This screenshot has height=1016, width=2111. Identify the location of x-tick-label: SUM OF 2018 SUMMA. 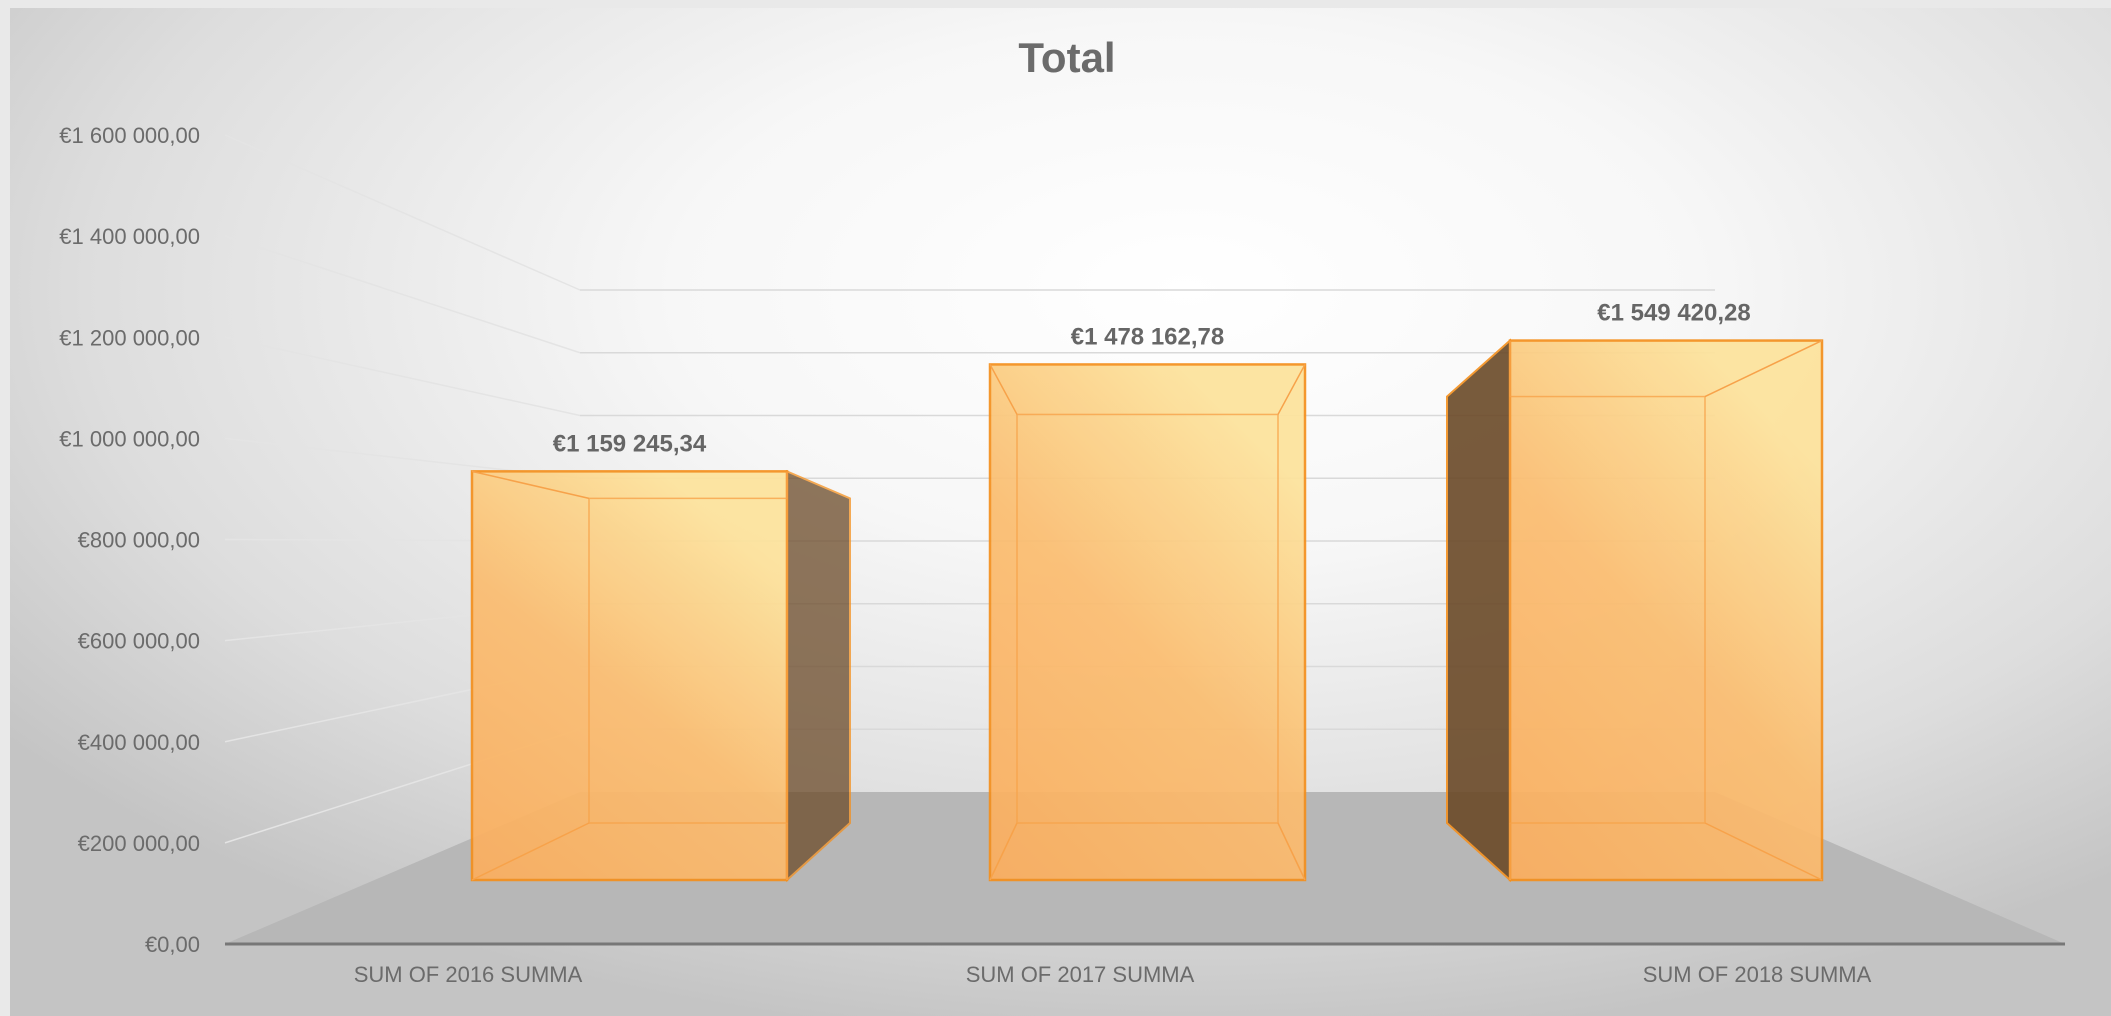
(1757, 974).